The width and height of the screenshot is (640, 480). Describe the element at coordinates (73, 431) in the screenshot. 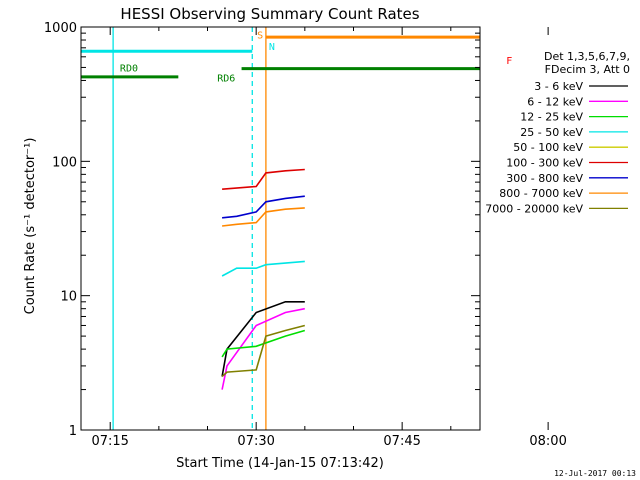

I see `y-tick-label: 1` at that location.